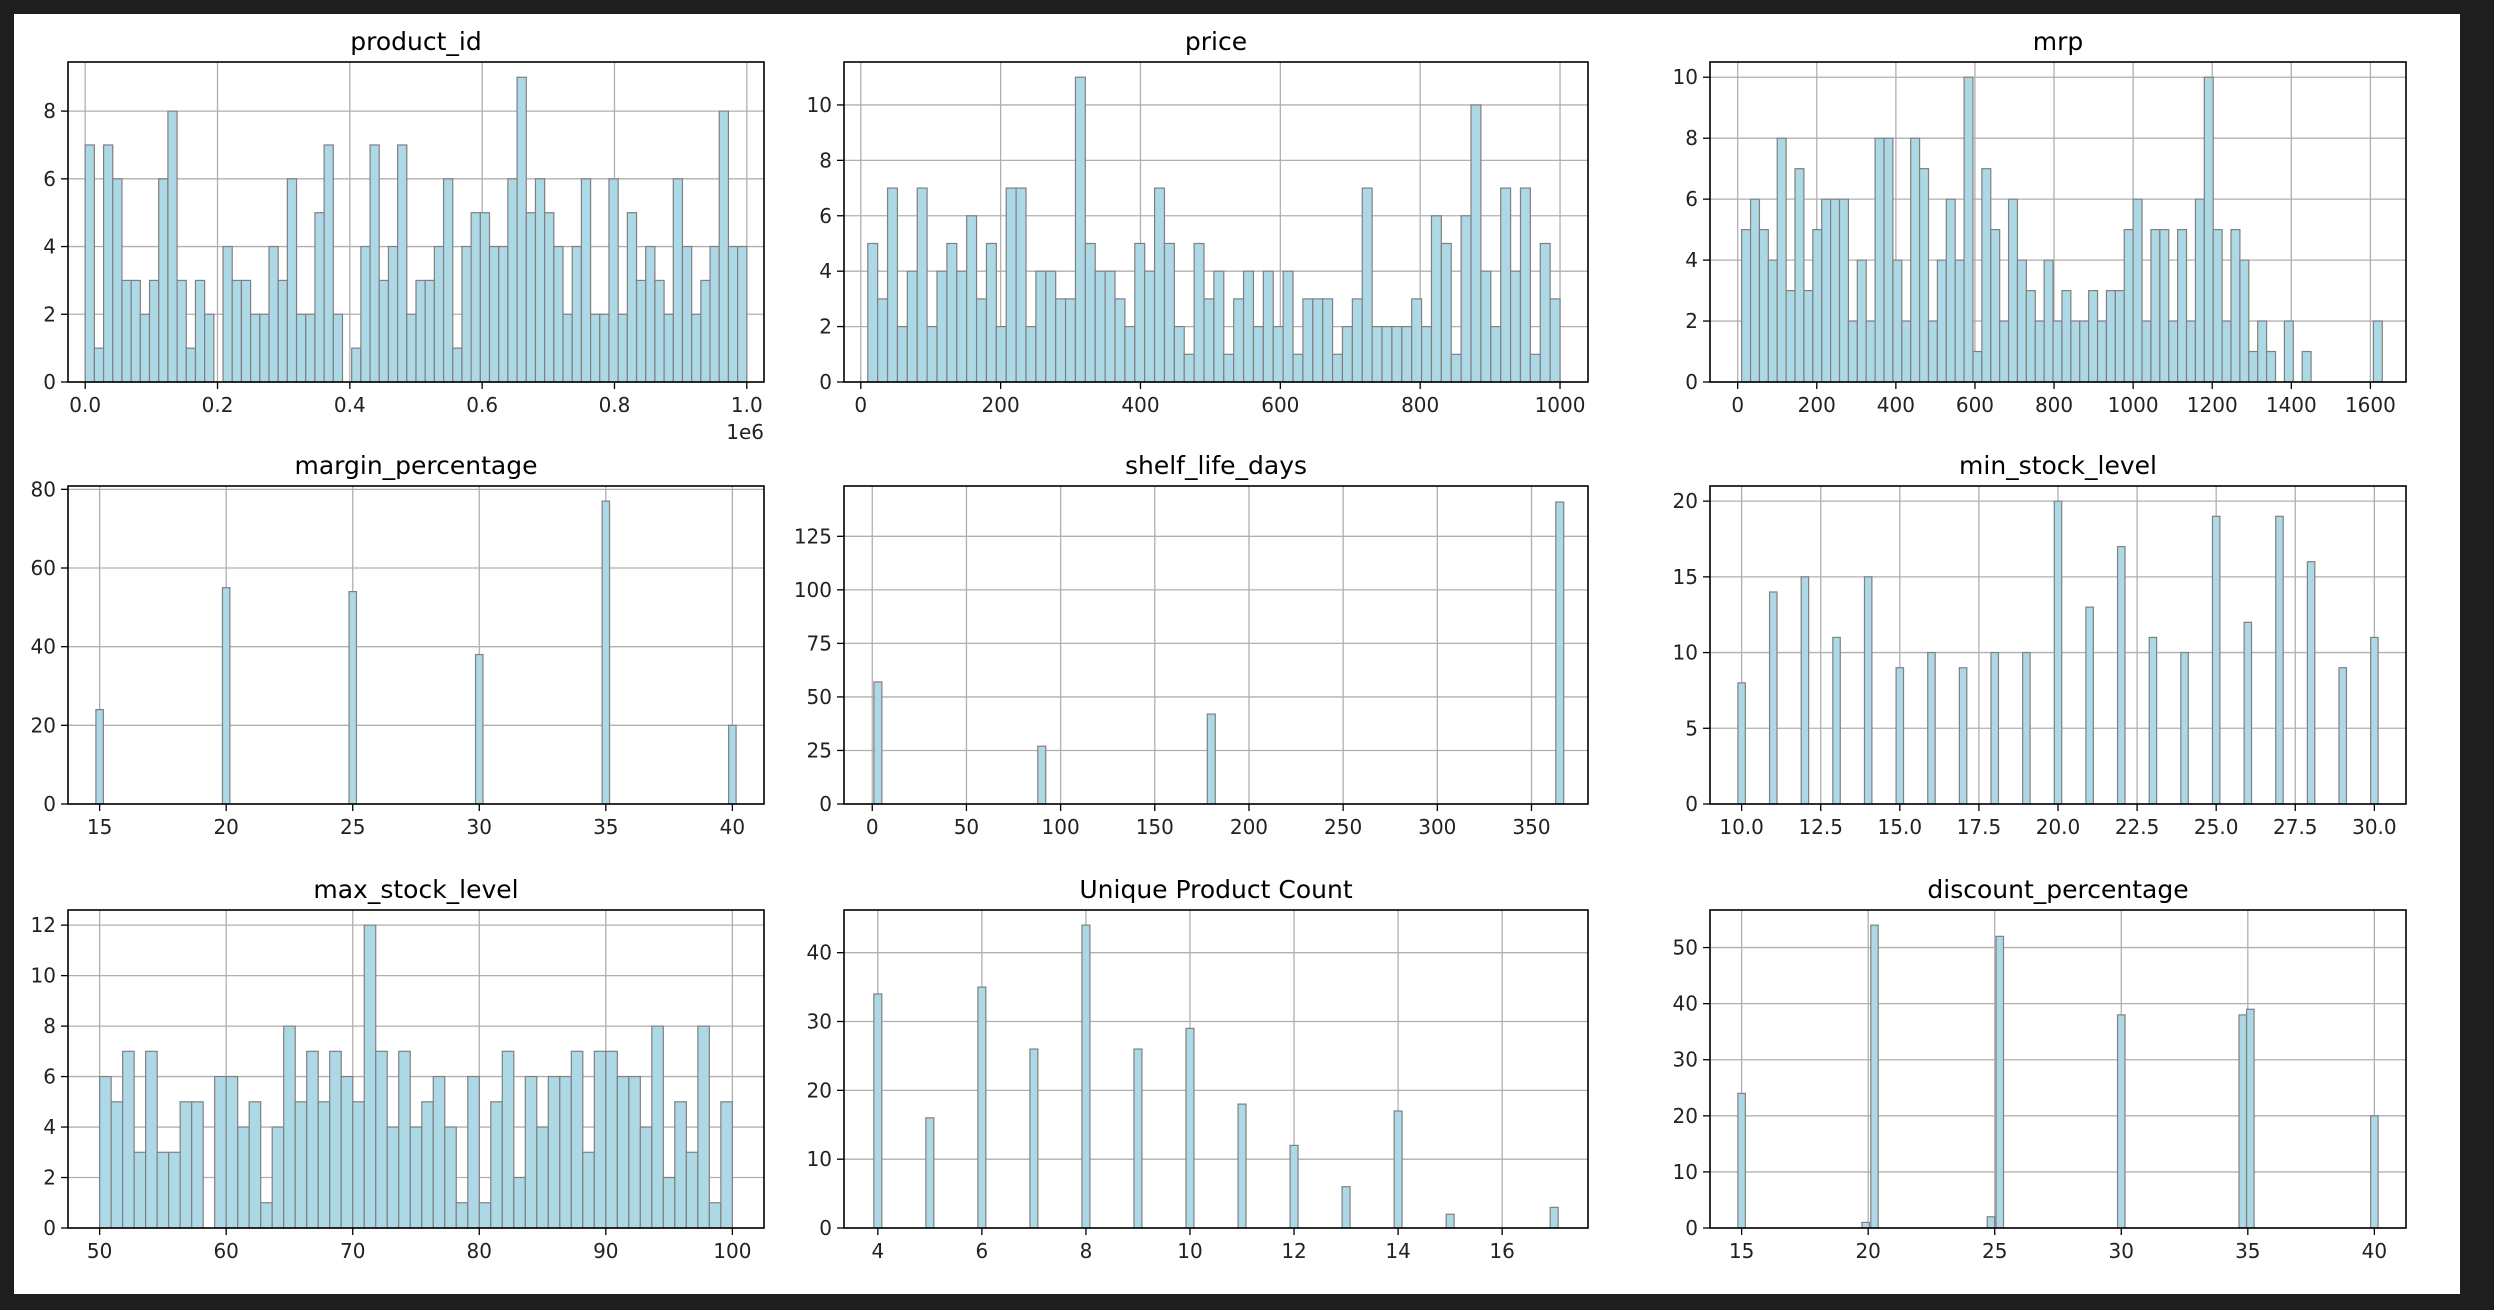 The width and height of the screenshot is (2494, 1310). What do you see at coordinates (416, 465) in the screenshot?
I see `subplot-title: margin_percentage` at bounding box center [416, 465].